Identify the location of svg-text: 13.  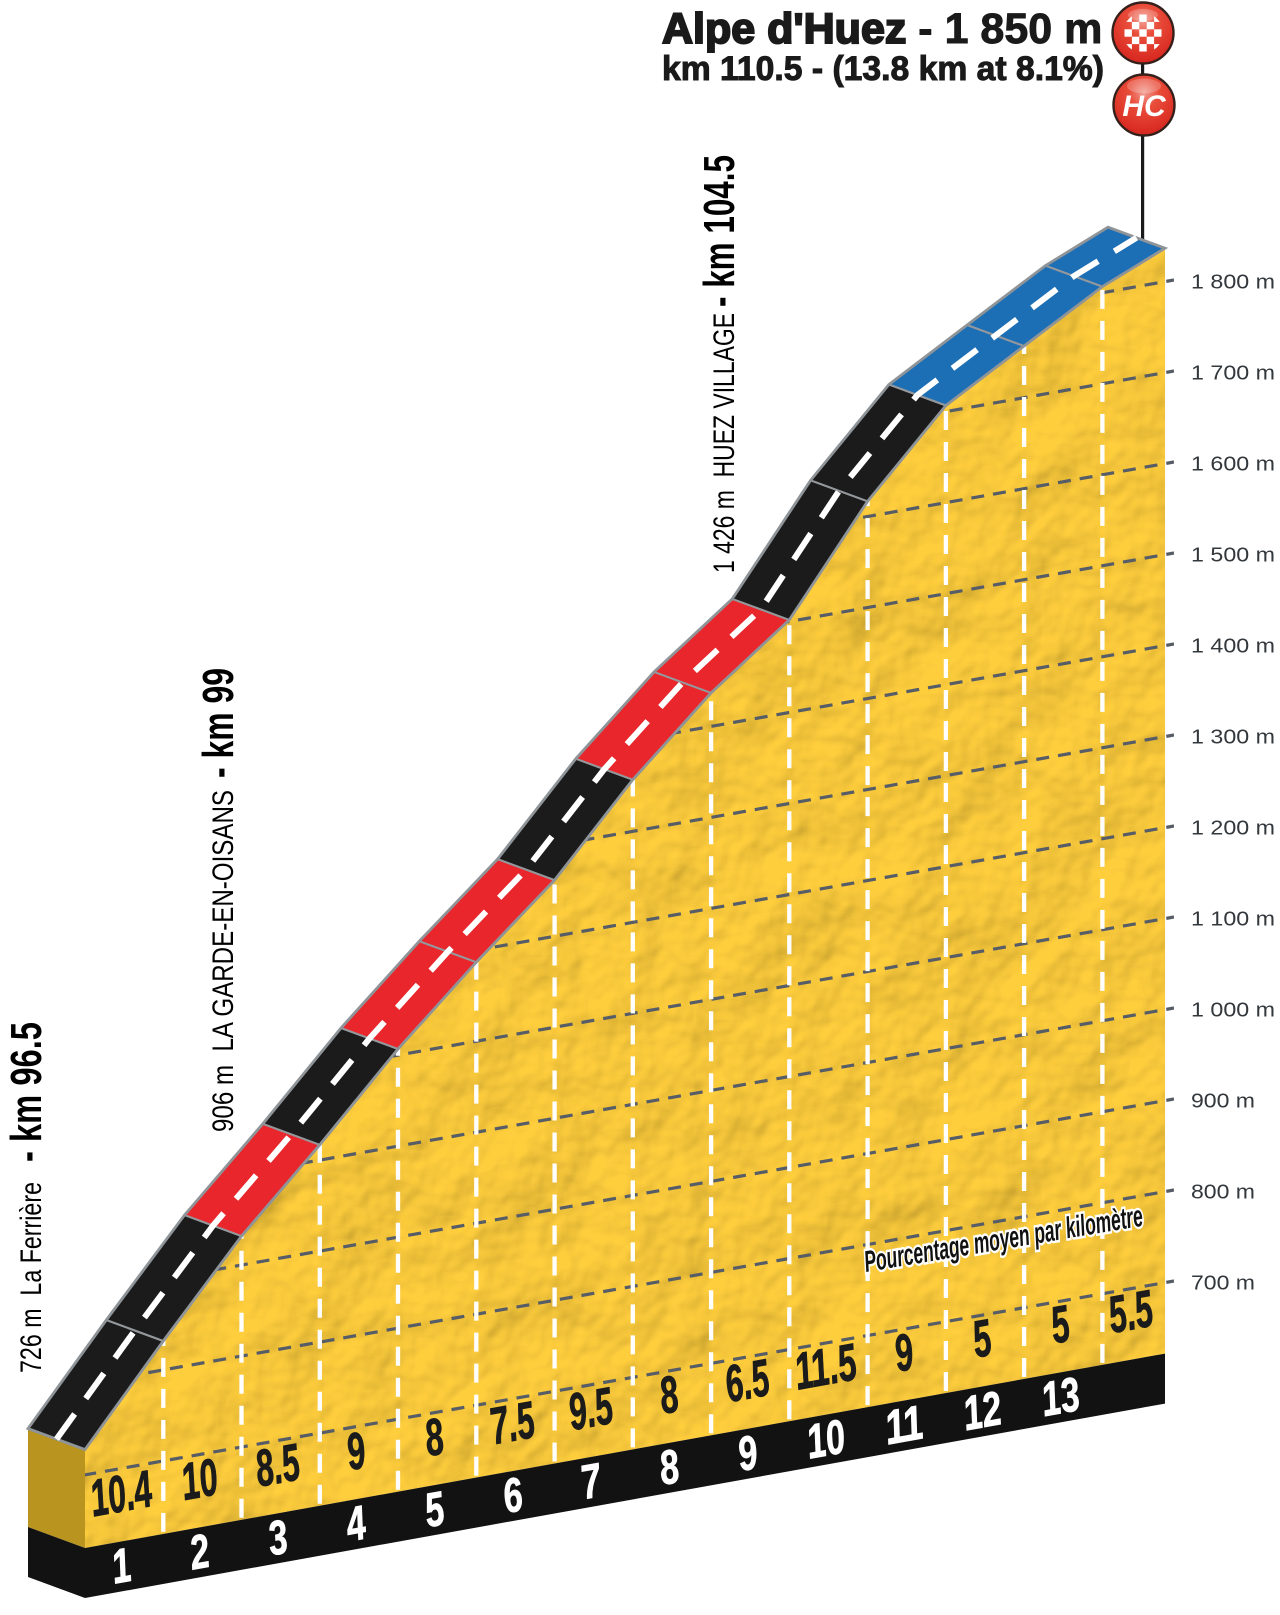
(1060, 1397).